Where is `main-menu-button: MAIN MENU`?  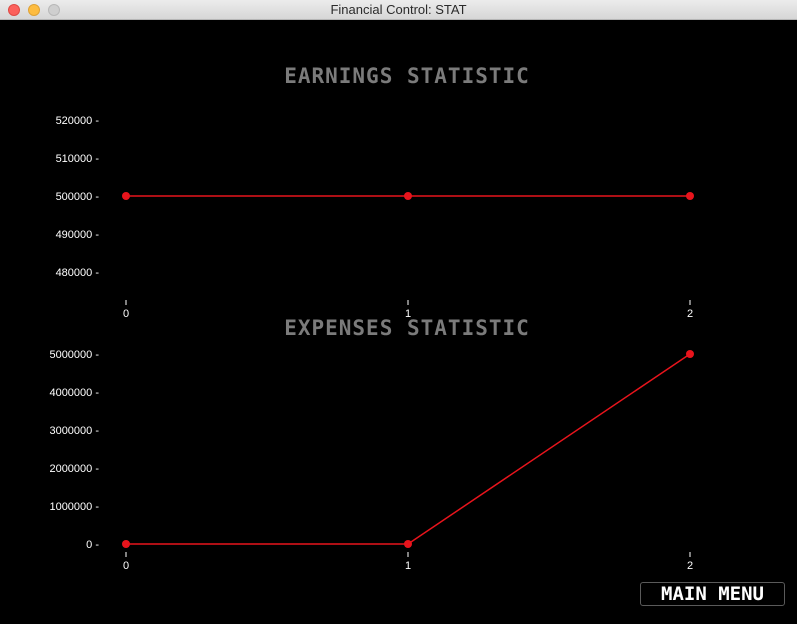 main-menu-button: MAIN MENU is located at coordinates (712, 594).